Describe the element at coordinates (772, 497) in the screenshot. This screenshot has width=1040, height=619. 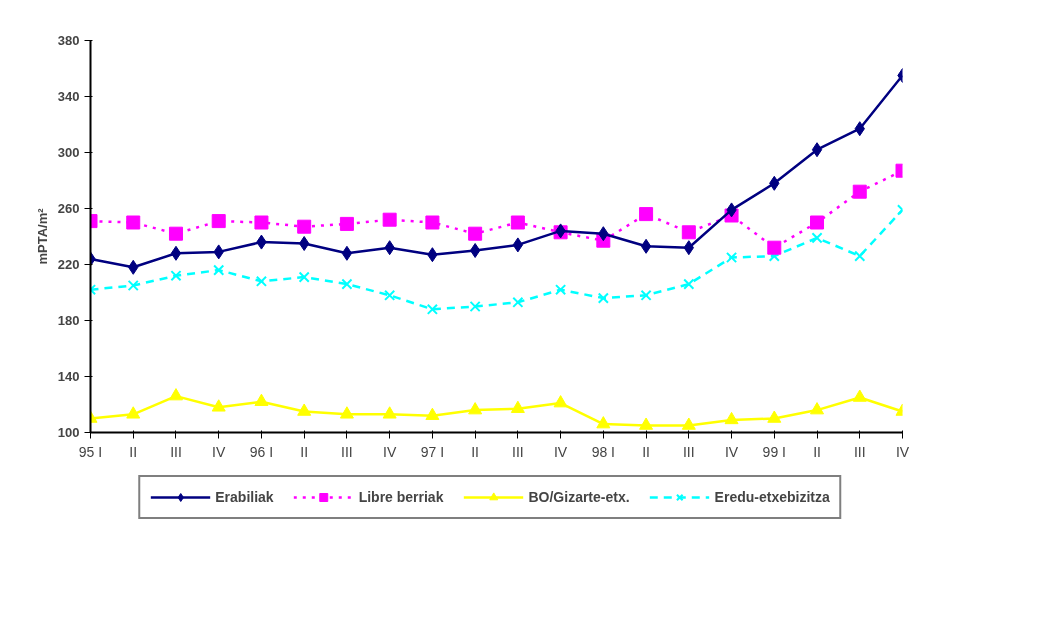
I see `legend-label: Eredu-etxebizitza` at that location.